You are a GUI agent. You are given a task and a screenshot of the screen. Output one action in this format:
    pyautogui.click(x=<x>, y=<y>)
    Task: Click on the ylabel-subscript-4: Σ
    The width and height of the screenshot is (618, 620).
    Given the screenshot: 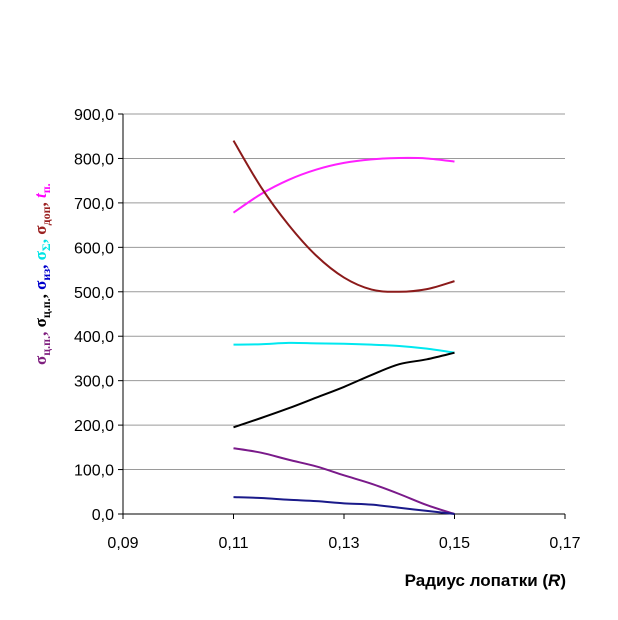 What is the action you would take?
    pyautogui.click(x=46, y=247)
    